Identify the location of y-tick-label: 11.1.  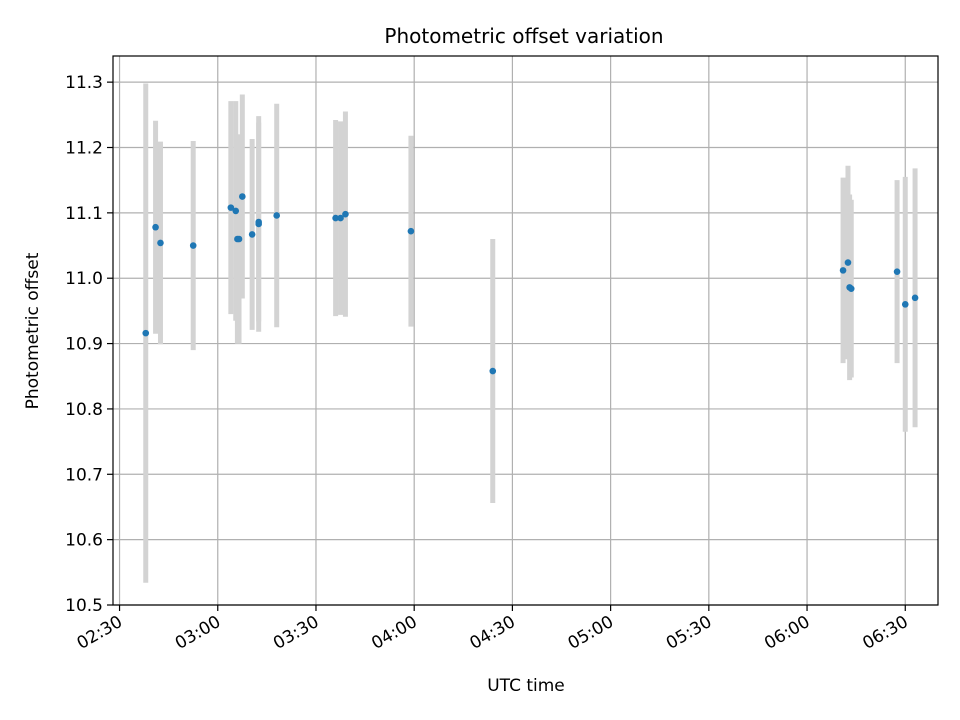
(84, 214).